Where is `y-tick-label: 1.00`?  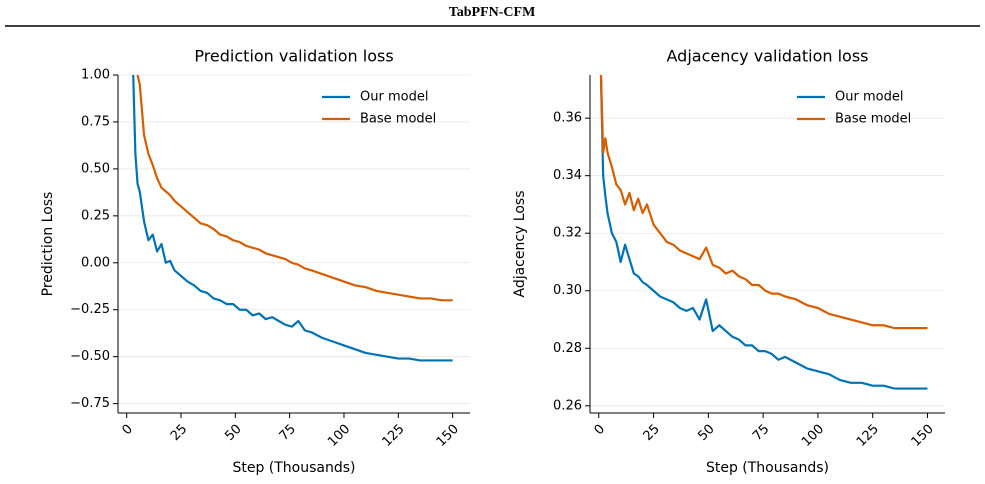 y-tick-label: 1.00 is located at coordinates (95, 75).